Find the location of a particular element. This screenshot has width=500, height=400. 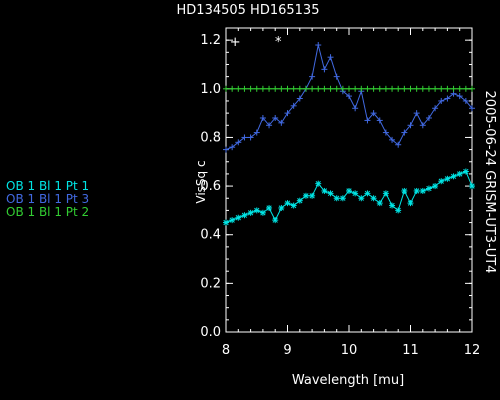

x-tick-label: 9 is located at coordinates (287, 350).